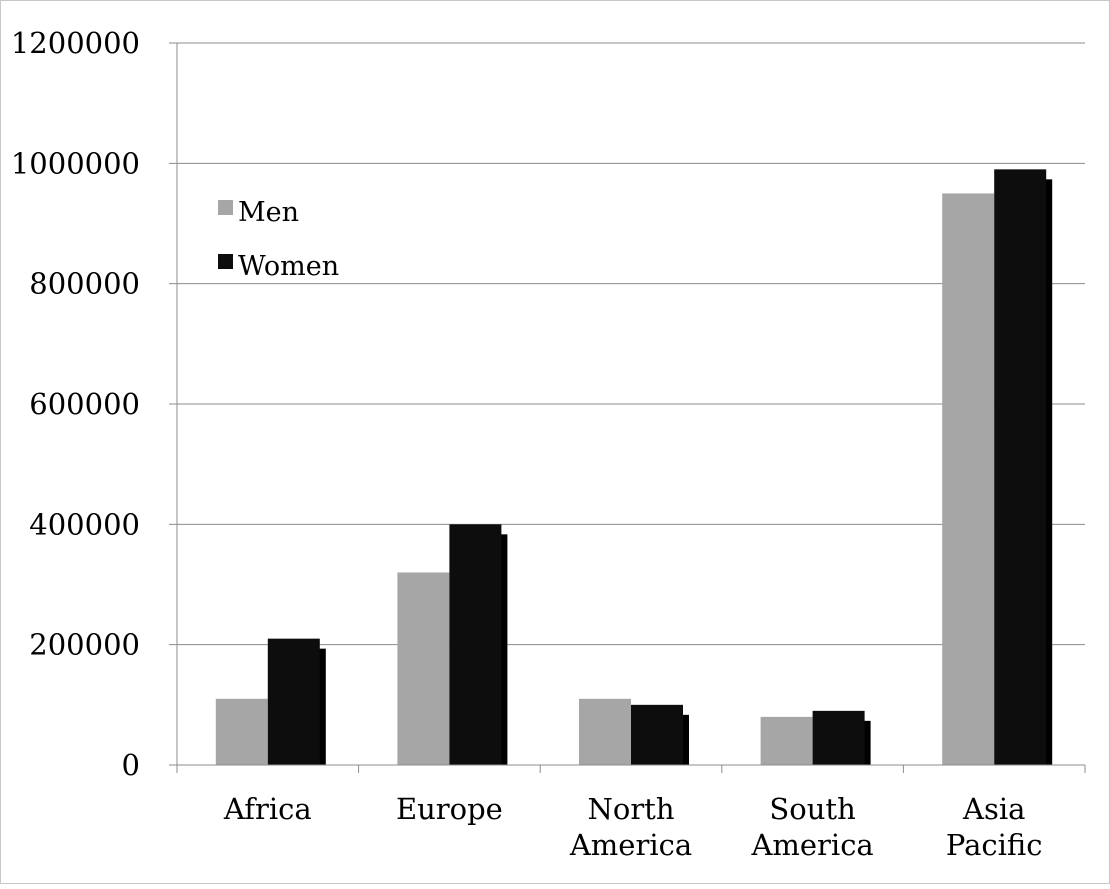 The width and height of the screenshot is (1110, 889). I want to click on y-tick-label: 600000, so click(84, 404).